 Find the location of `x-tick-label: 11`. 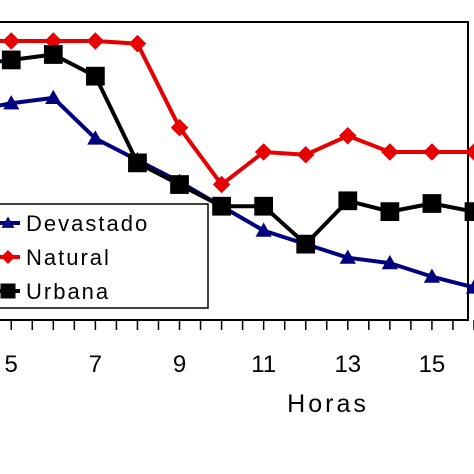

x-tick-label: 11 is located at coordinates (263, 364).